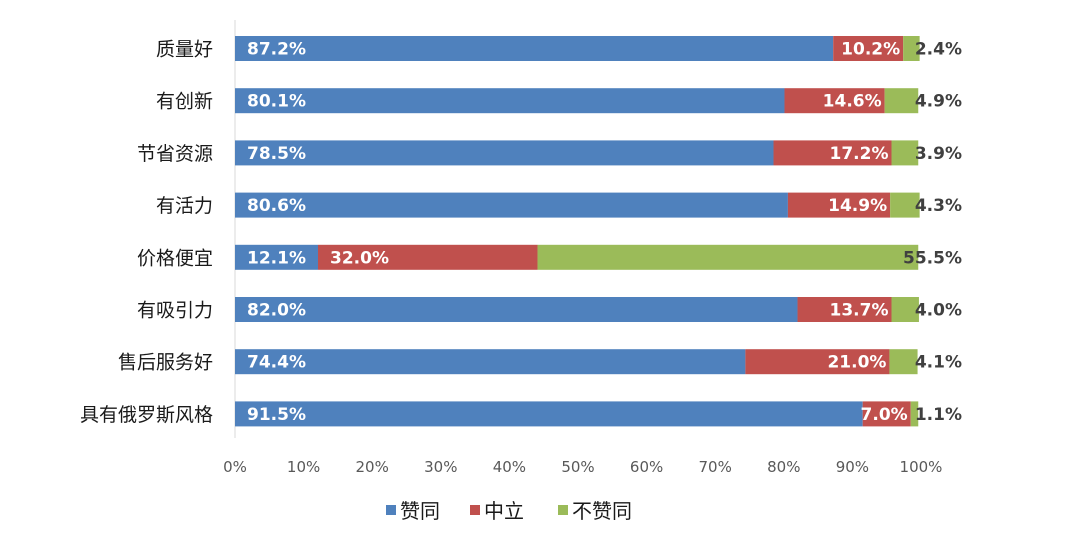 This screenshot has width=1080, height=552. I want to click on x-tick-label: 40%, so click(509, 467).